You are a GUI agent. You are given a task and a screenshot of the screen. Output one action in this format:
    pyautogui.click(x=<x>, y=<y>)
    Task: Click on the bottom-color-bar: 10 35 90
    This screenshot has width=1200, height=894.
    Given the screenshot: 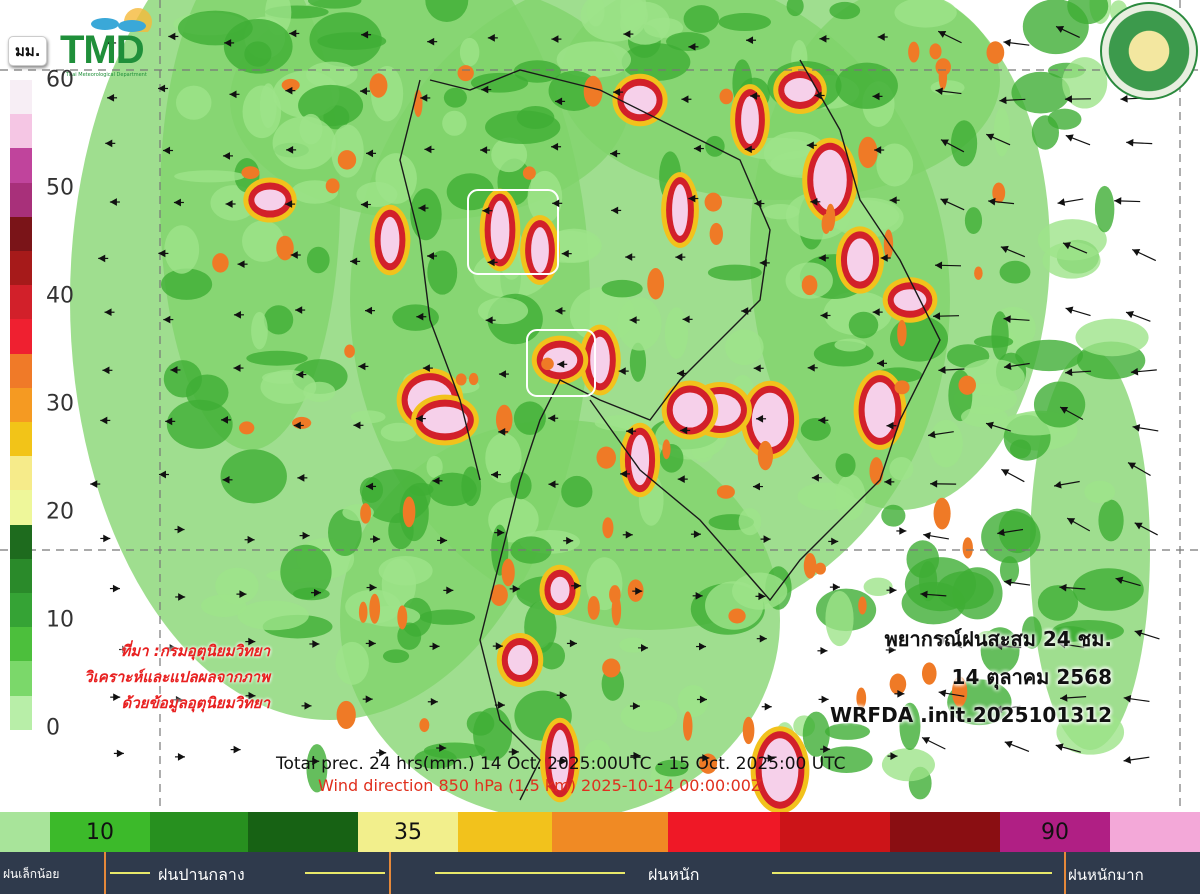 What is the action you would take?
    pyautogui.click(x=600, y=832)
    